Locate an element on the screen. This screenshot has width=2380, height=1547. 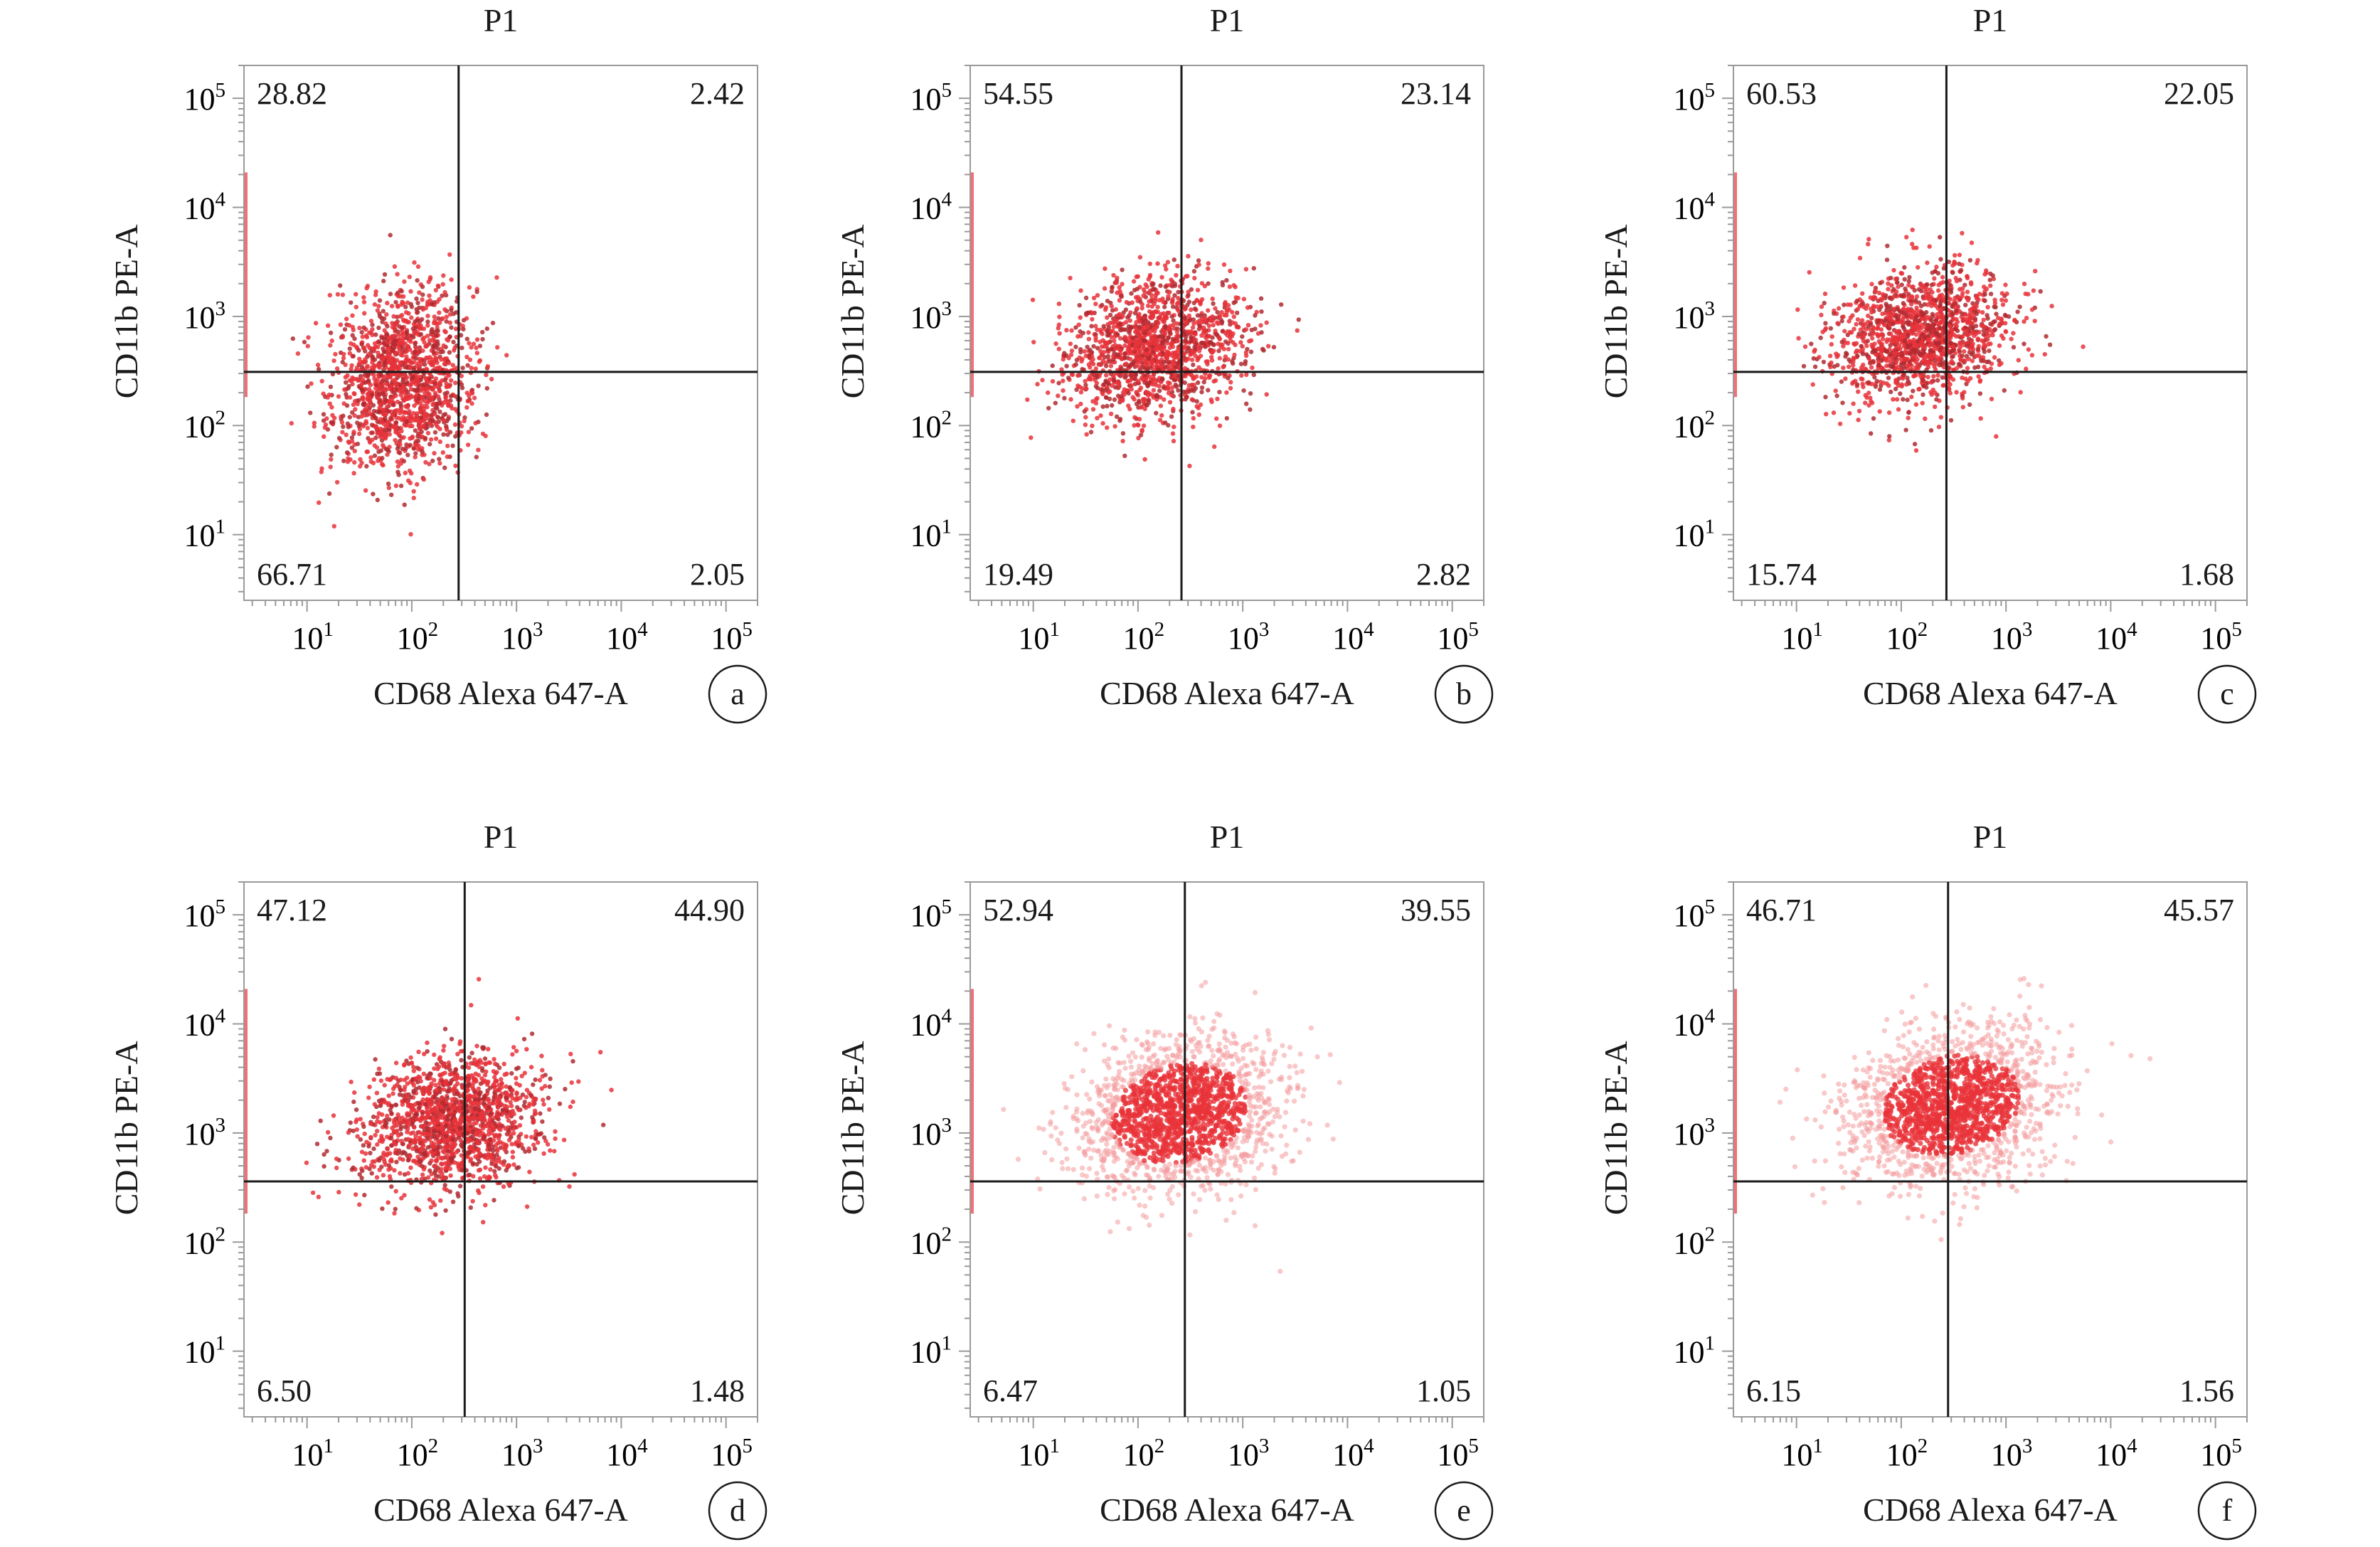
axis-event-strip is located at coordinates (246, 285).